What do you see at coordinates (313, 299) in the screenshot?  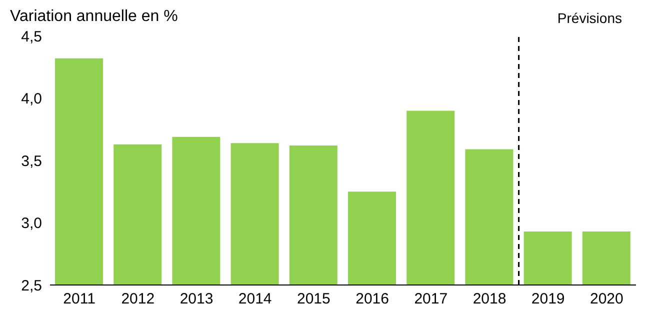 I see `x-tick-label: 2015` at bounding box center [313, 299].